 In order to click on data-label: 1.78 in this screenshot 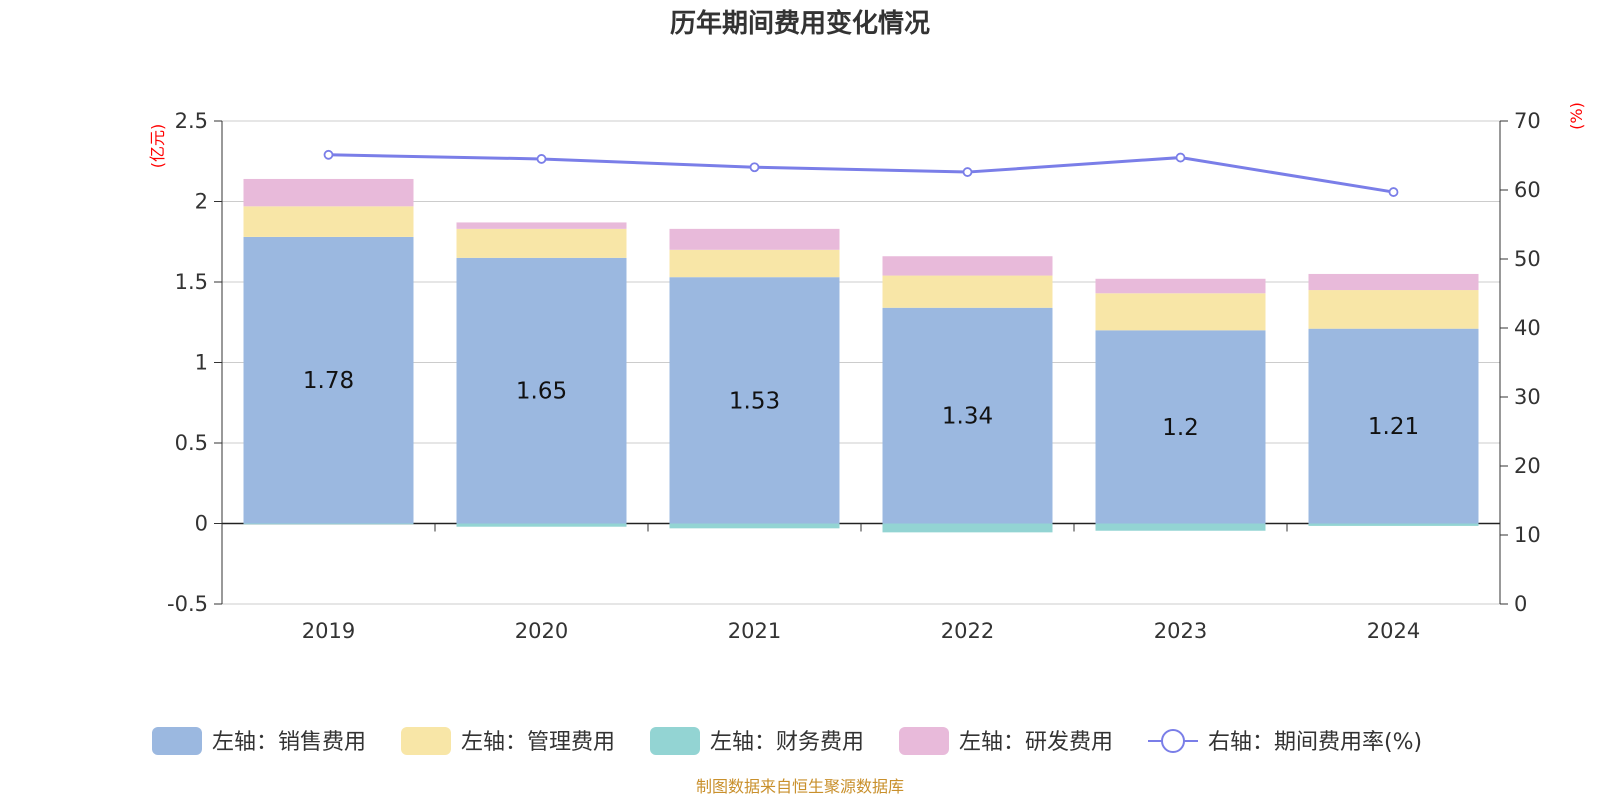, I will do `click(328, 381)`.